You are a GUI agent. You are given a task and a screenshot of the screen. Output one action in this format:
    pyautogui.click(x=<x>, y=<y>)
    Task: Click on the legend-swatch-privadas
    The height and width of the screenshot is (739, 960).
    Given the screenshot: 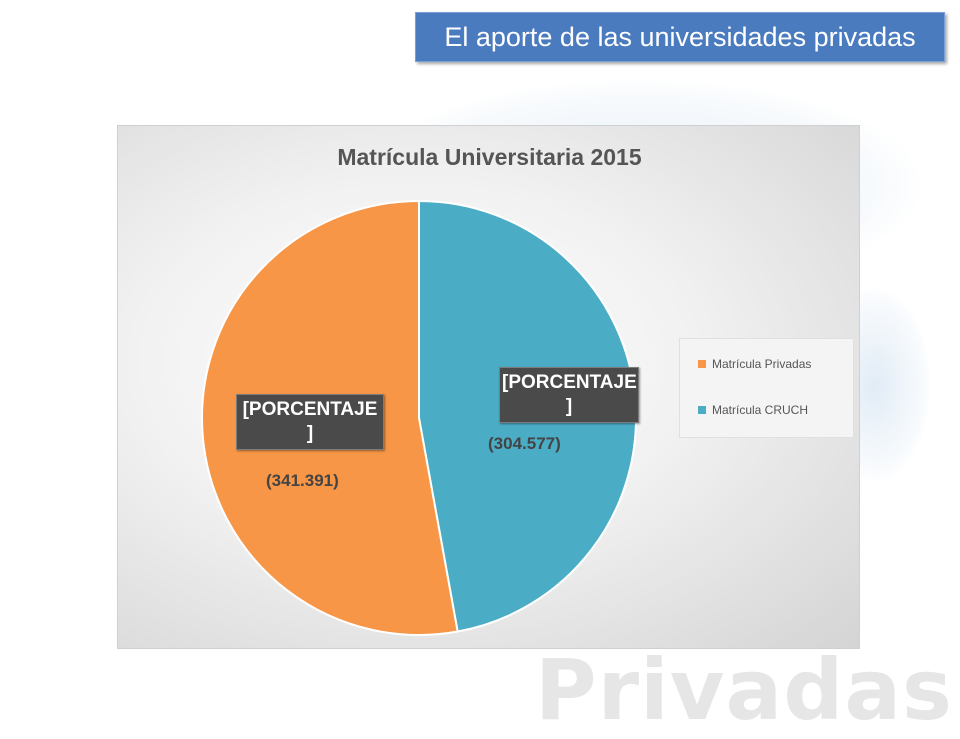 What is the action you would take?
    pyautogui.click(x=702, y=364)
    